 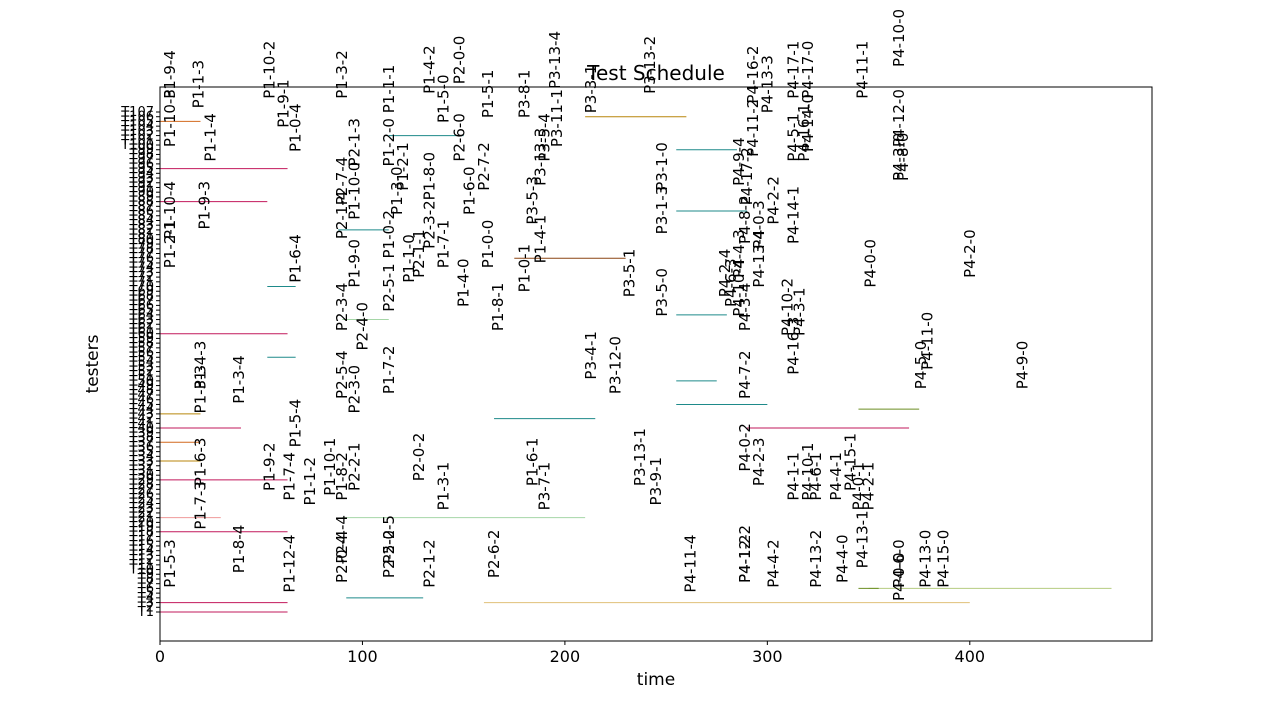 I want to click on y-tick-label: T96, so click(x=141, y=164).